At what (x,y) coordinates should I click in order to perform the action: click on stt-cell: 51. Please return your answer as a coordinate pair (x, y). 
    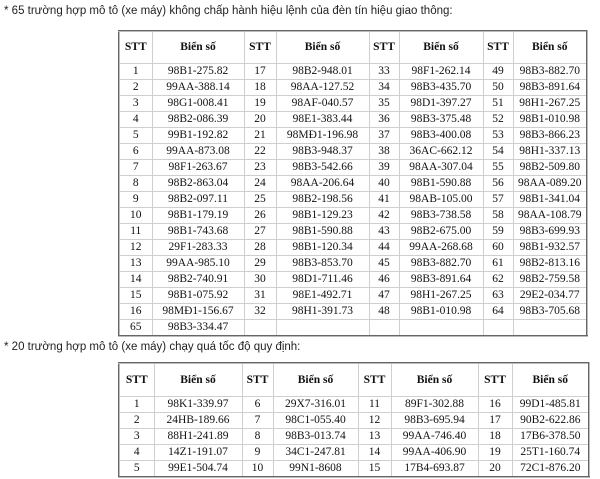
    Looking at the image, I should click on (498, 103).